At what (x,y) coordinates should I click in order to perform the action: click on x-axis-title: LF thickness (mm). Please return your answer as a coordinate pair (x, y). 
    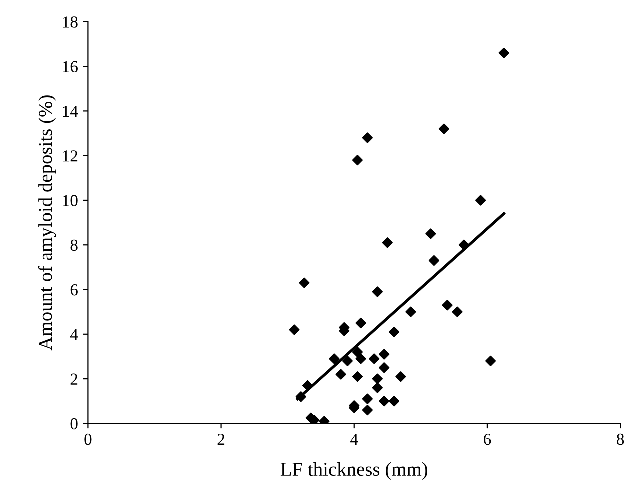
    Looking at the image, I should click on (354, 471).